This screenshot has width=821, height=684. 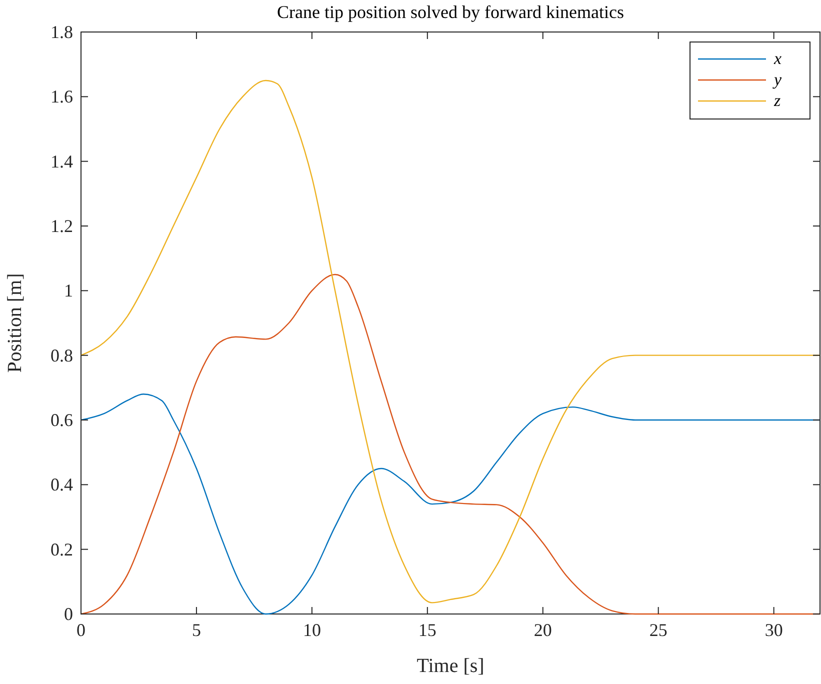 What do you see at coordinates (68, 614) in the screenshot?
I see `y-tick-label: 0` at bounding box center [68, 614].